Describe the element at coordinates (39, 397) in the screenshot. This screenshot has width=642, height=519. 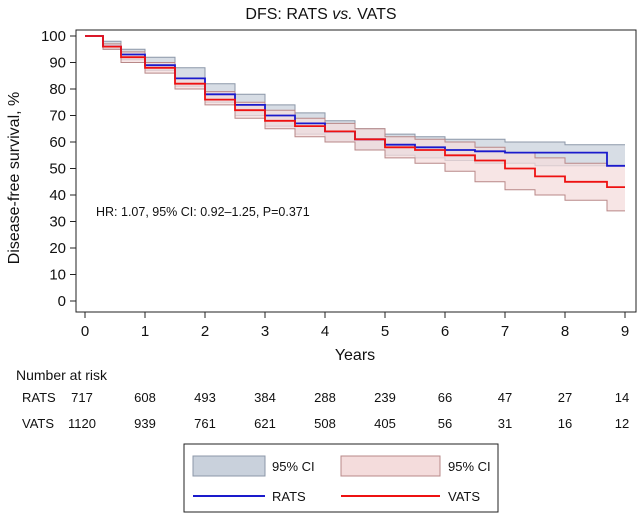
I see `risk-row-label-rats: RATS` at that location.